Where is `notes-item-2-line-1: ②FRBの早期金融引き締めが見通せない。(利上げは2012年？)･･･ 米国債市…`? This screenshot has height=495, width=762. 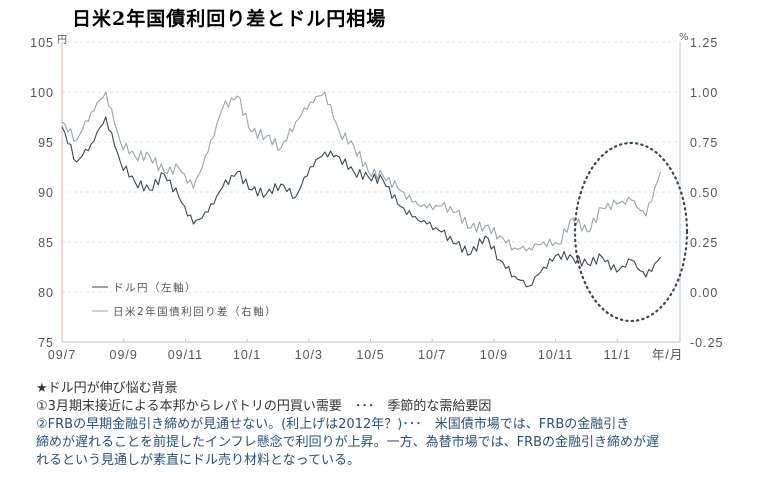
notes-item-2-line-1: ②FRBの早期金融引き締めが見通せない。(利上げは2012年？)･･･ 米国債市… is located at coordinates (333, 424).